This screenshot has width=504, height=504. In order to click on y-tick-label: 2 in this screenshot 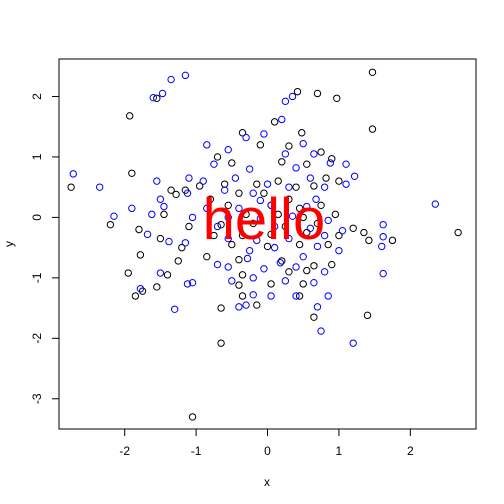, I will do `click(37, 96)`.